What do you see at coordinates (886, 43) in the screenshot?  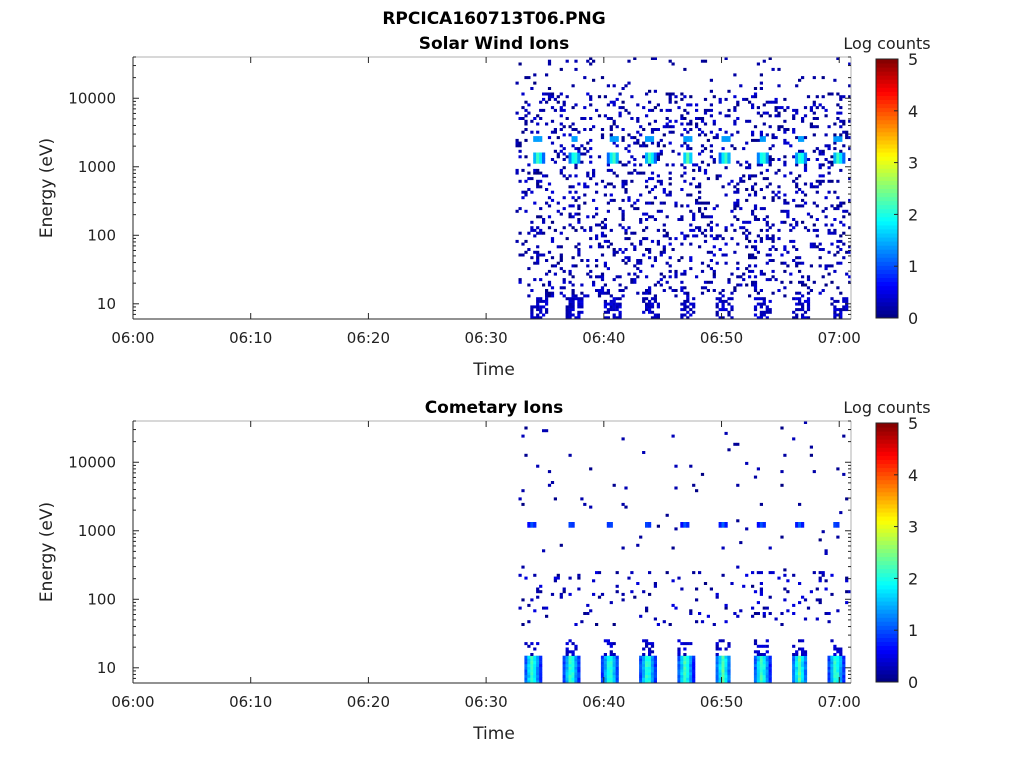 I see `colorbar-label: Log counts` at bounding box center [886, 43].